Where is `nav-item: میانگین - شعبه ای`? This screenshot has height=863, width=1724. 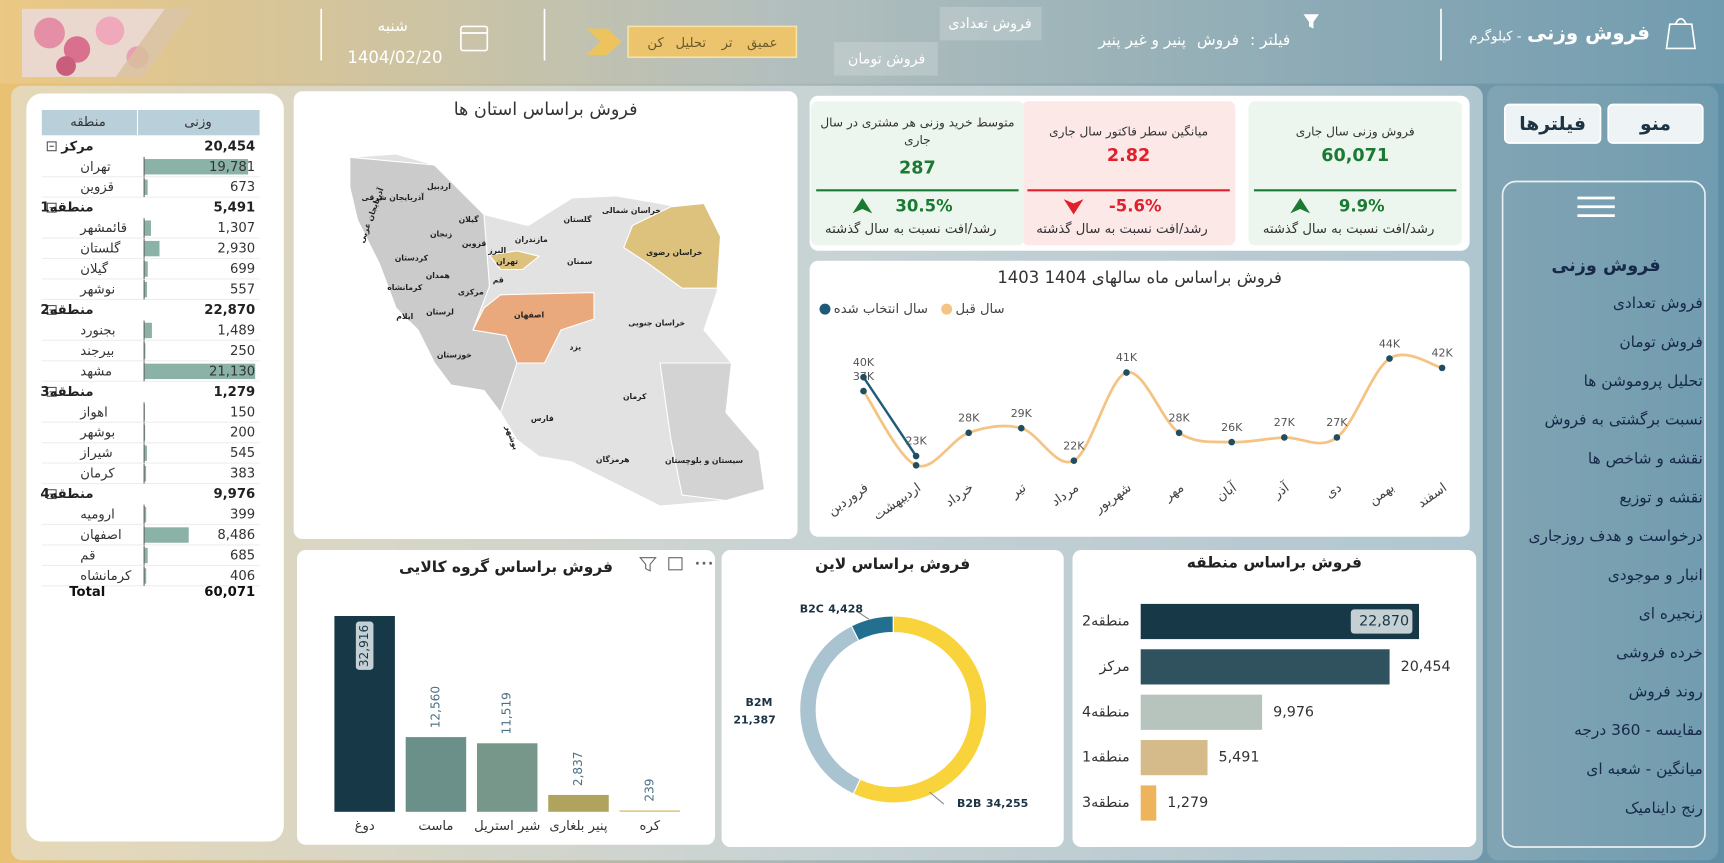 nav-item: میانگین - شعبه ای is located at coordinates (1644, 769).